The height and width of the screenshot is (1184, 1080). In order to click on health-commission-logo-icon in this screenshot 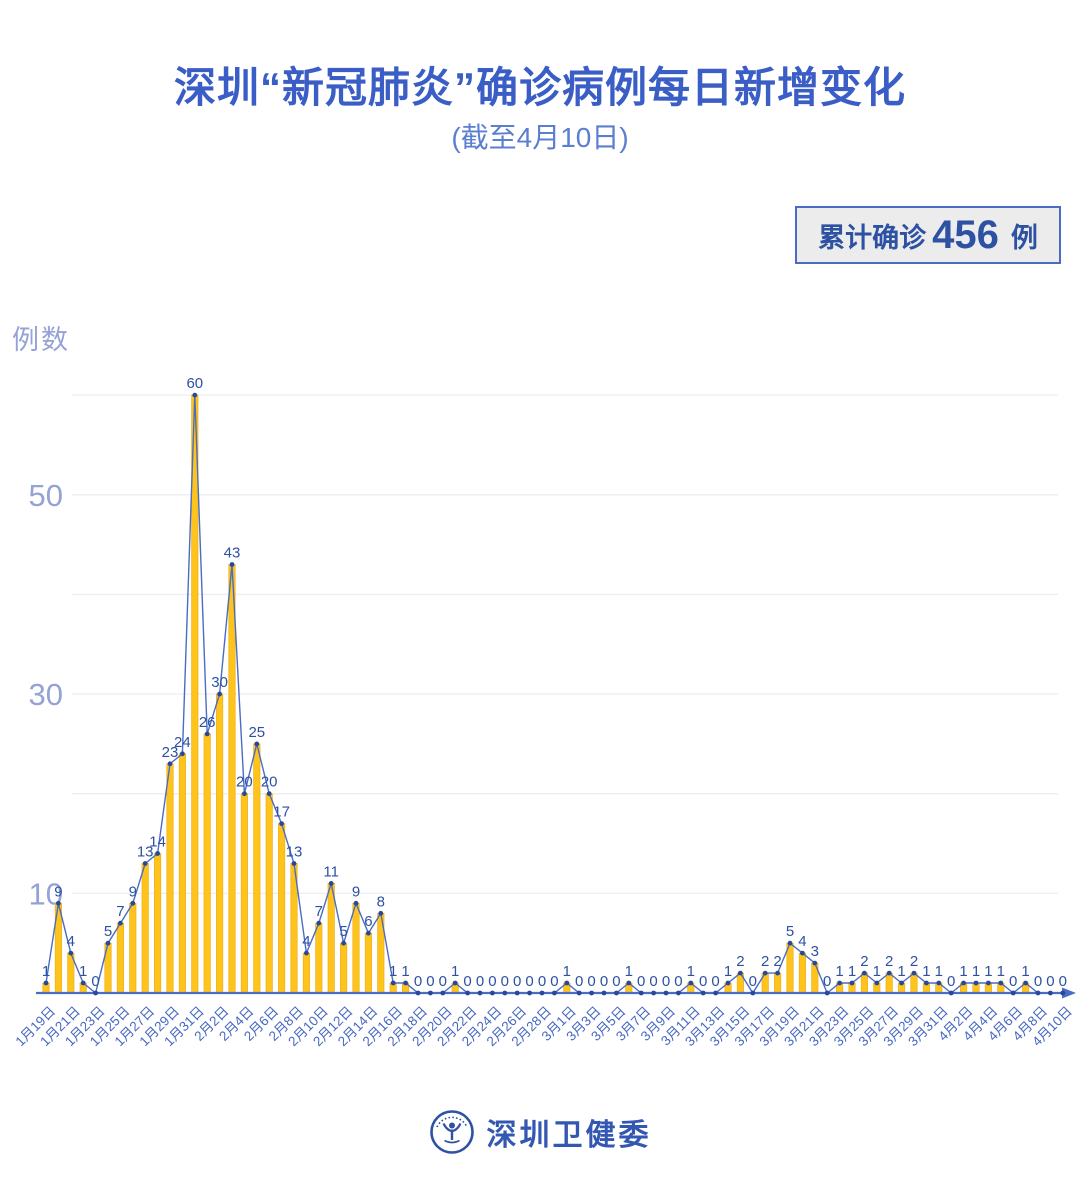, I will do `click(451, 1132)`.